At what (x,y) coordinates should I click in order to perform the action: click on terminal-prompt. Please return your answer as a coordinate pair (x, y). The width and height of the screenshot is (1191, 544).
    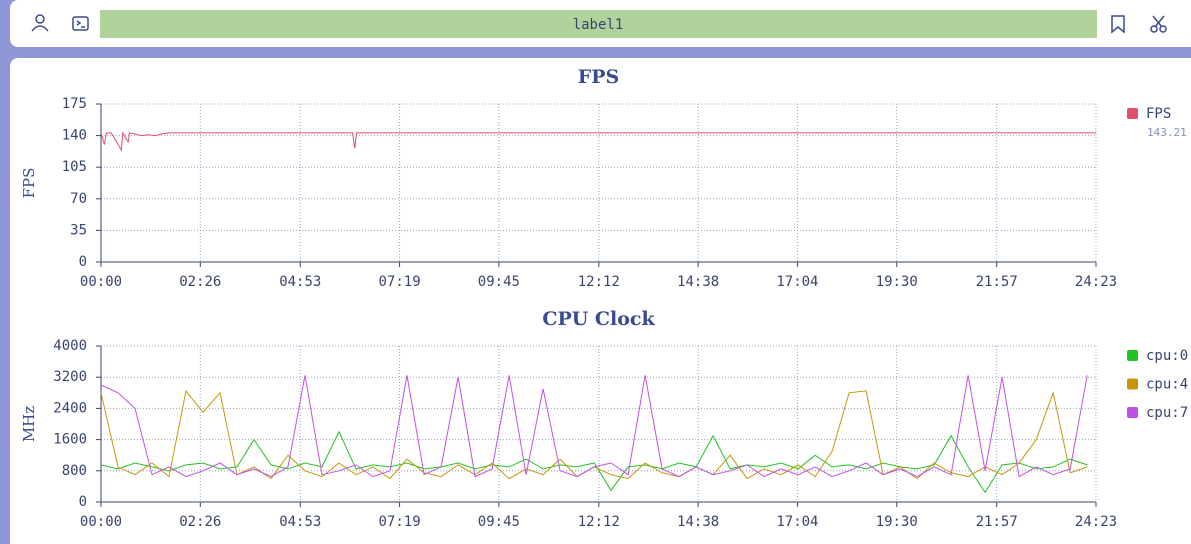
    Looking at the image, I should click on (80, 24).